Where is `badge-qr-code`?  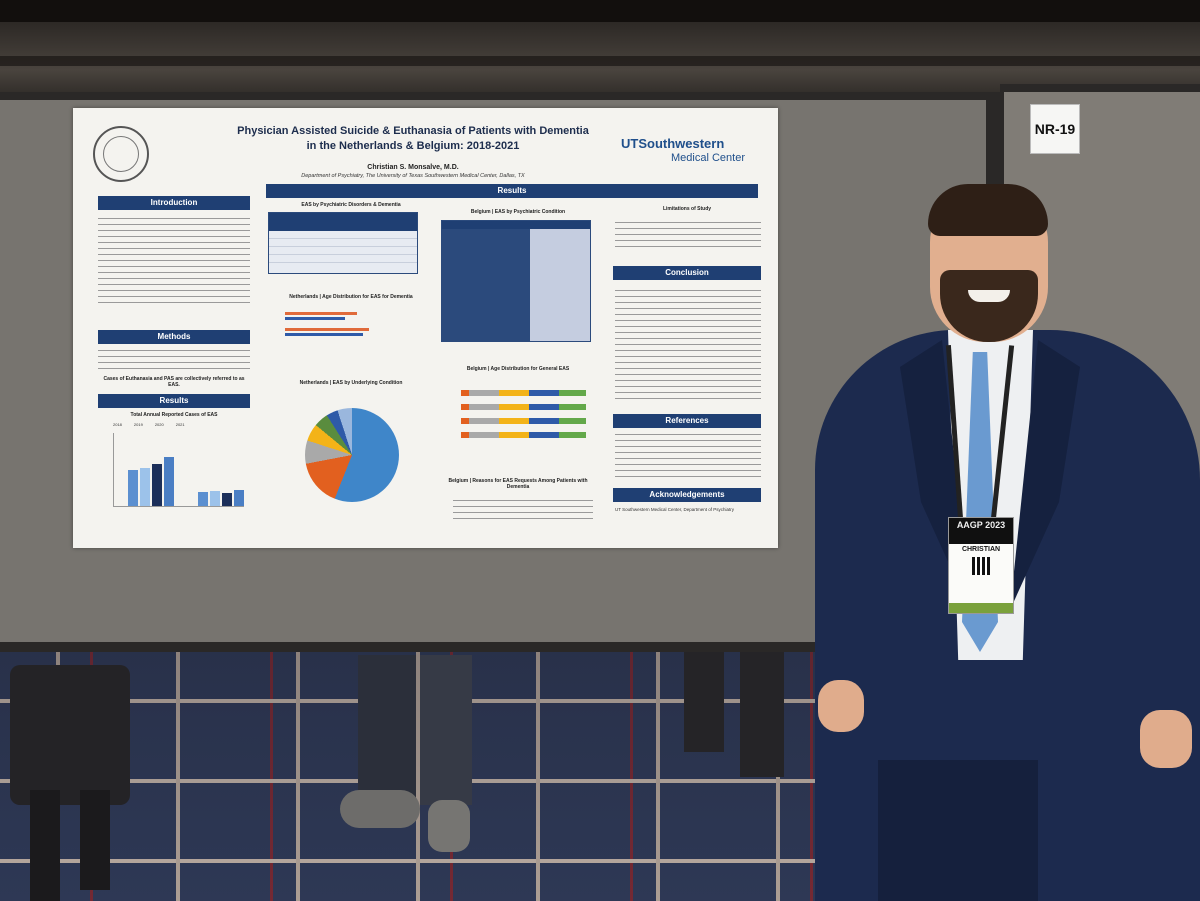
badge-qr-code is located at coordinates (981, 566).